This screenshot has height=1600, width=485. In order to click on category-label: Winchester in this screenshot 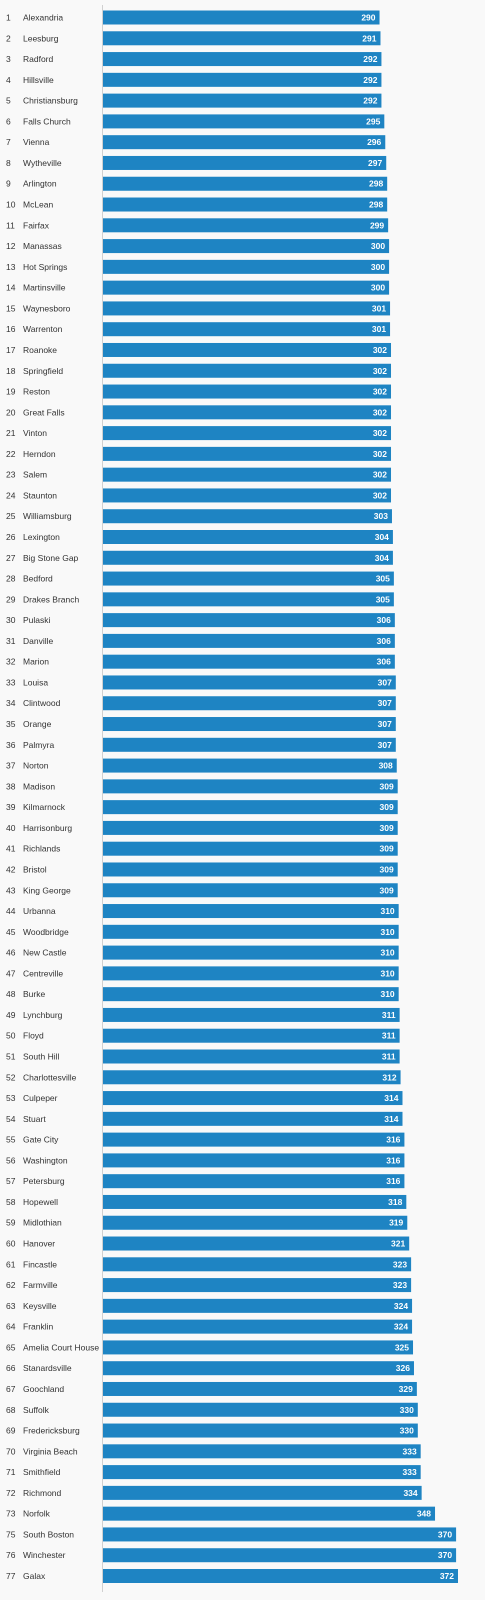, I will do `click(44, 1555)`.